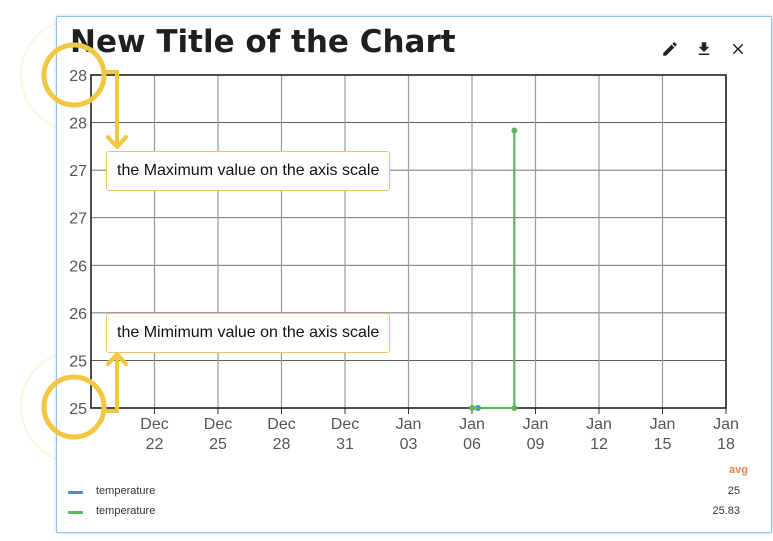 This screenshot has height=541, width=773. I want to click on legend-item: temperature 25, so click(408, 493).